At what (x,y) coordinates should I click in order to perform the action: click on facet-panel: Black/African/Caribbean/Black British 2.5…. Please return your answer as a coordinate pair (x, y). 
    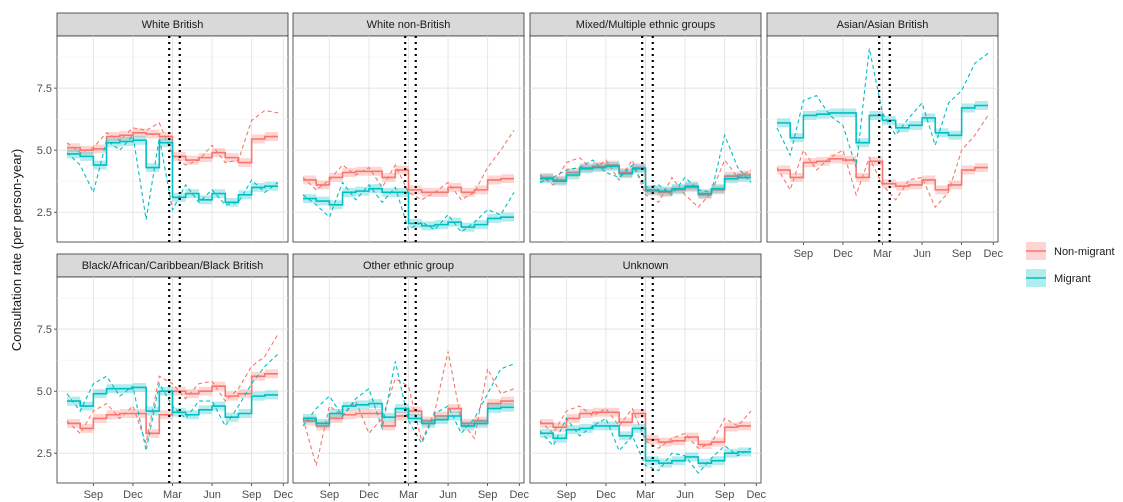
    Looking at the image, I should click on (165, 377).